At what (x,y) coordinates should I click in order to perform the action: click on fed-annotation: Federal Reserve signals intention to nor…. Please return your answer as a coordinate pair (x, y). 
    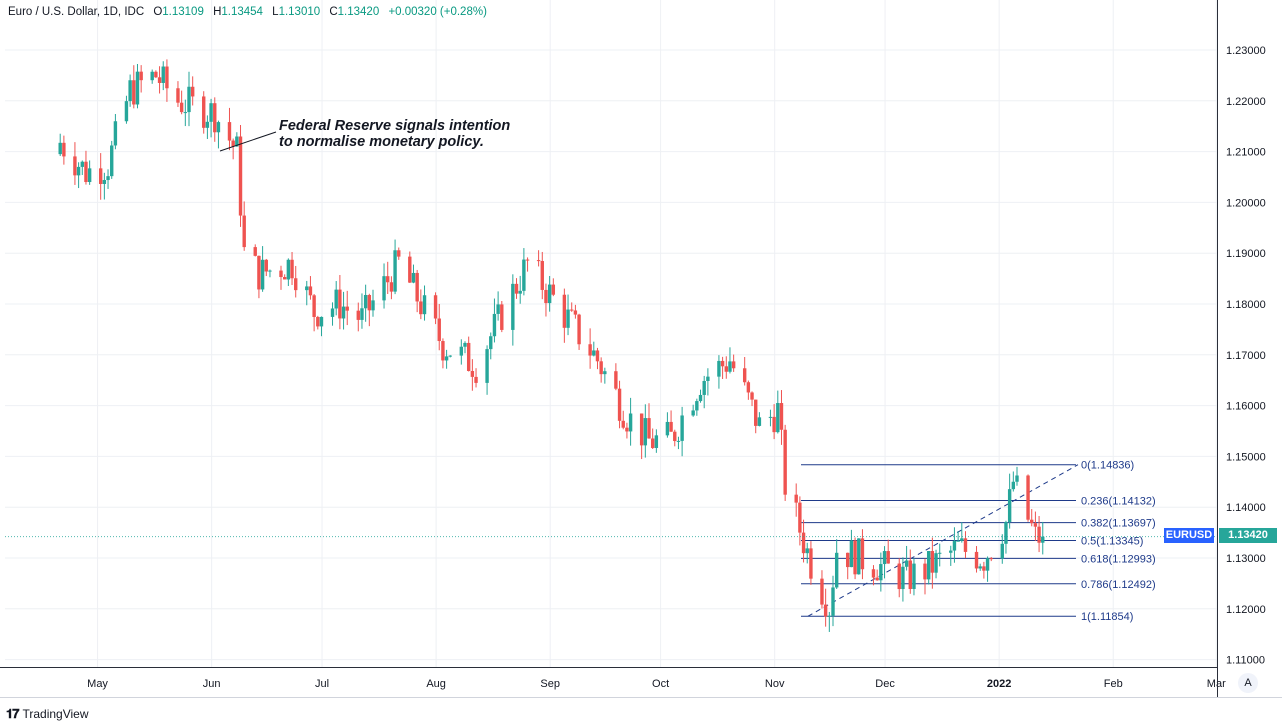
    Looking at the image, I should click on (394, 134).